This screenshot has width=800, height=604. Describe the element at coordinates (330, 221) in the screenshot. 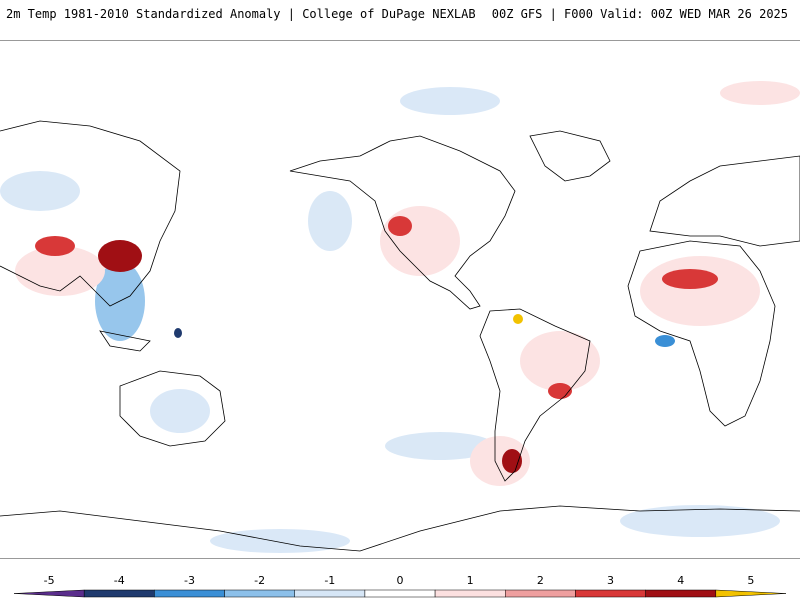

I see `anomaly-pacific-cool` at that location.